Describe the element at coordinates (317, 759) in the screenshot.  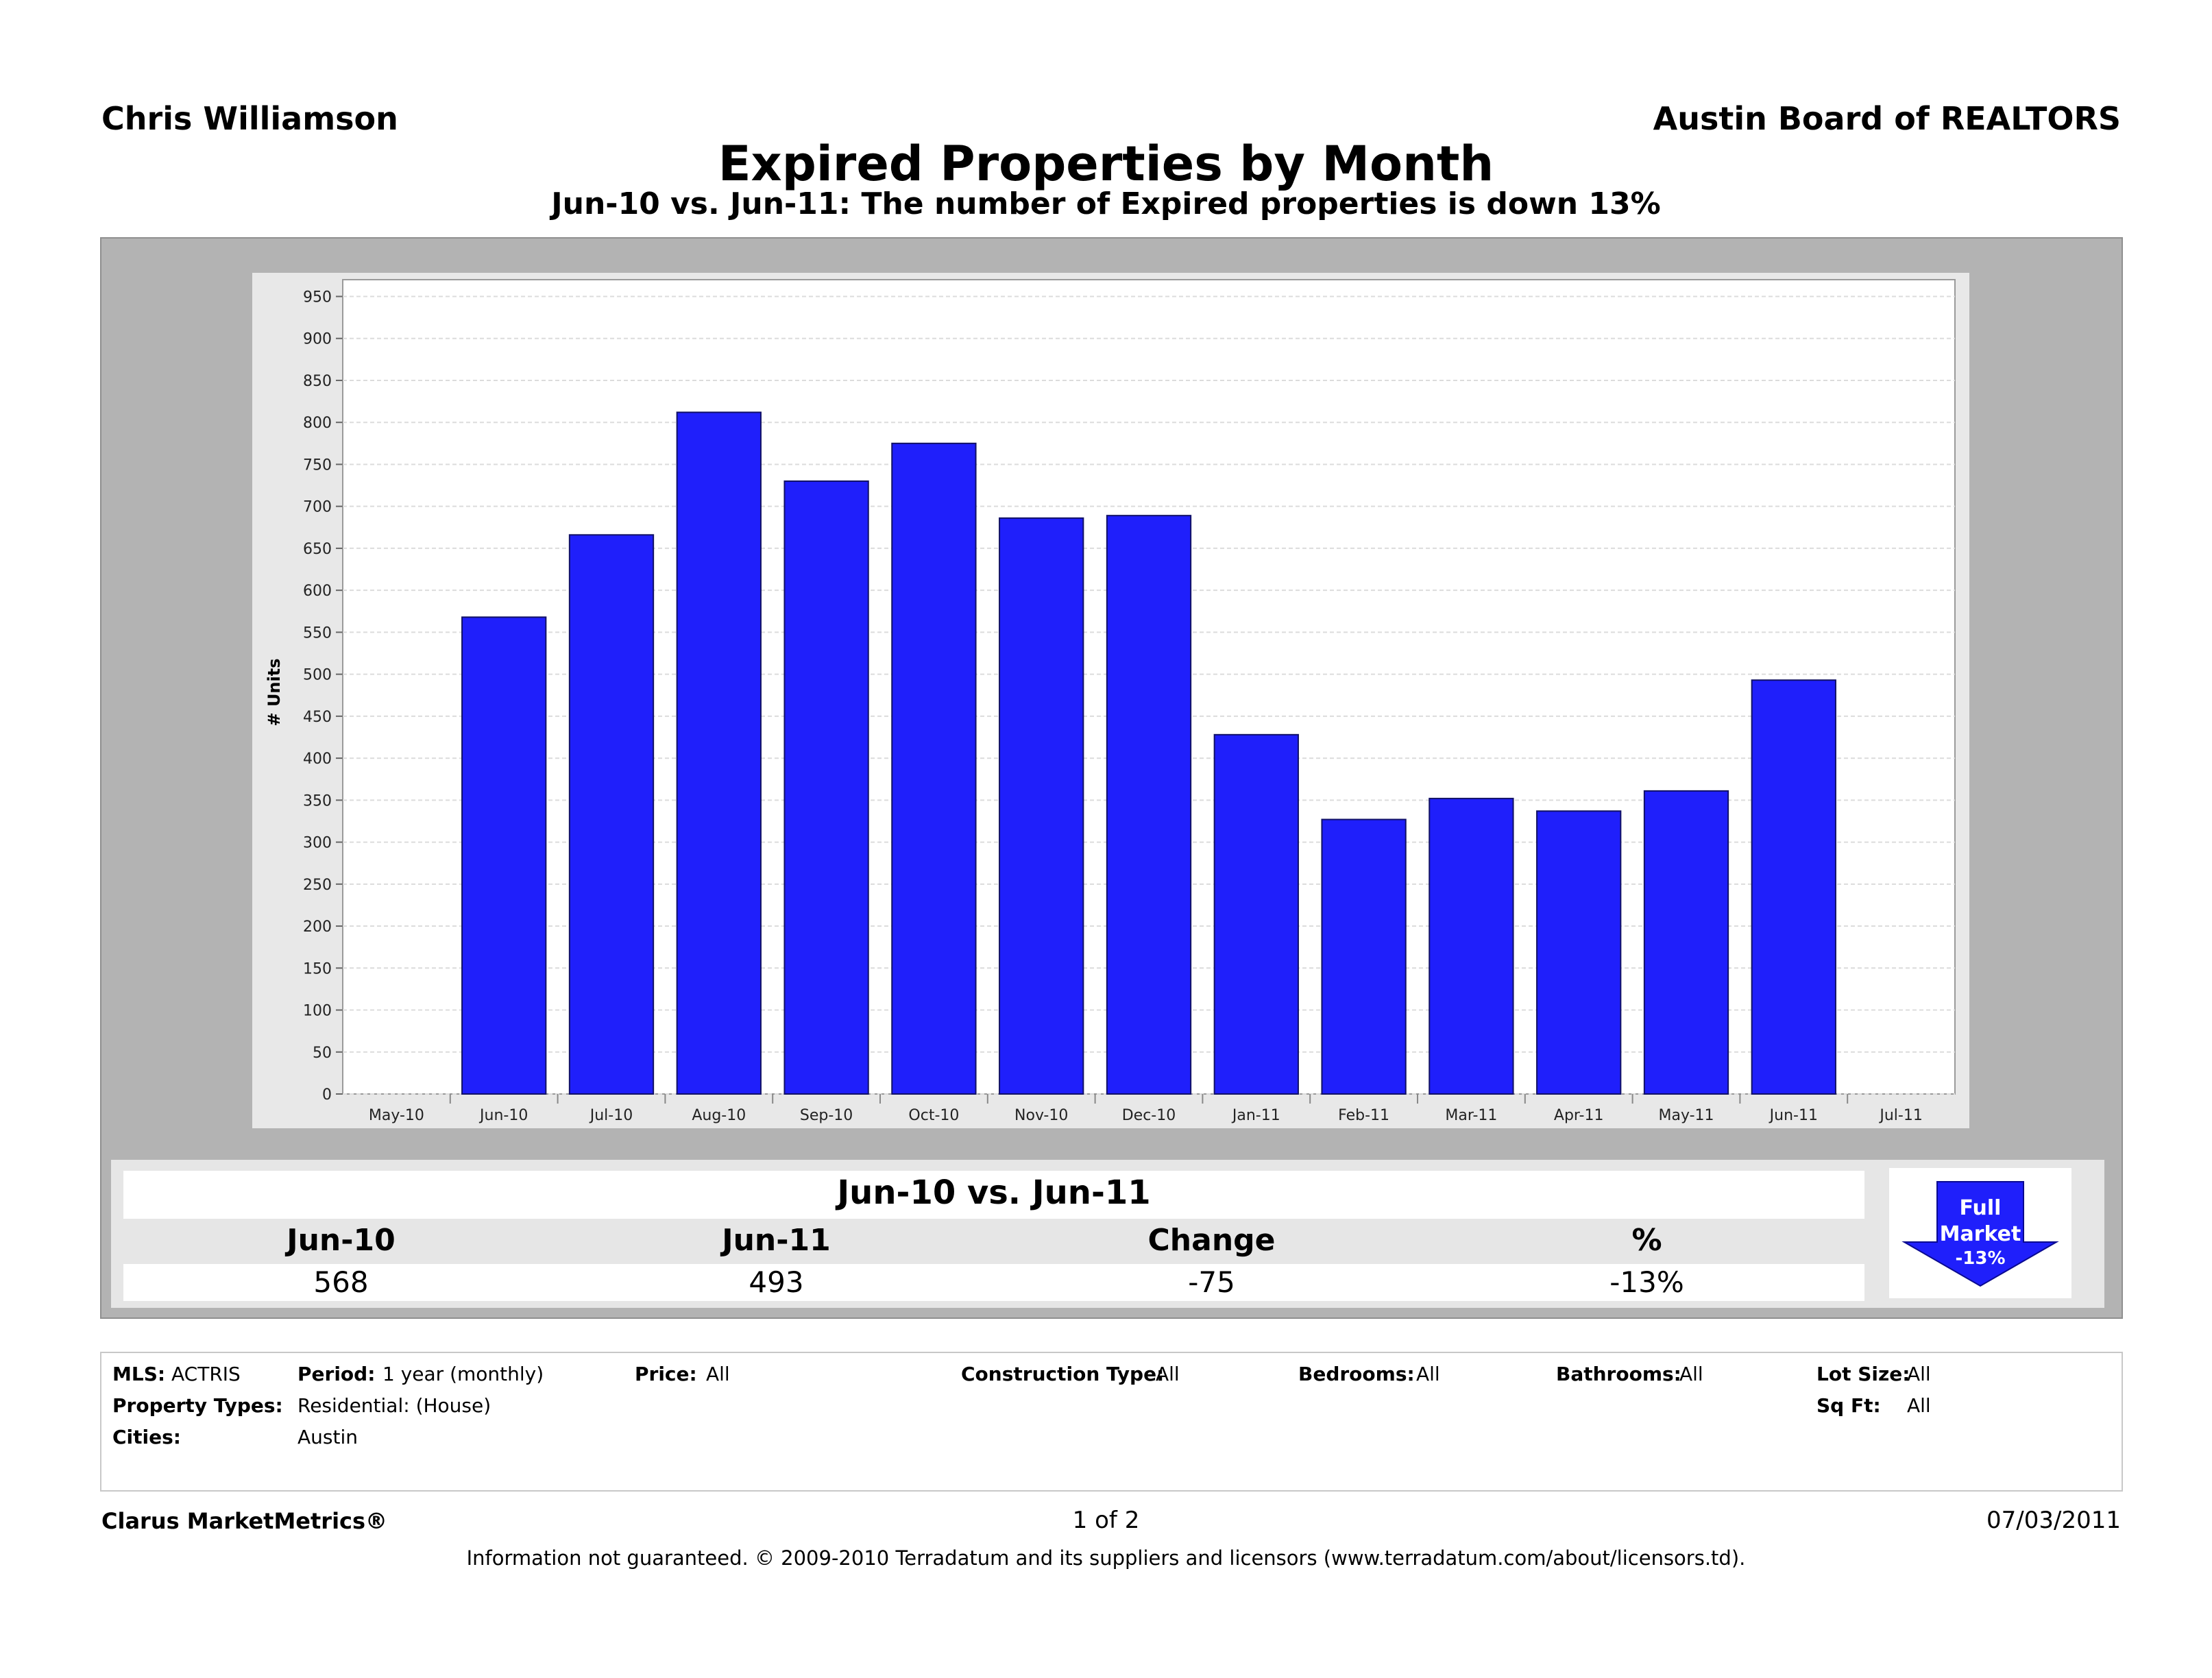
I see `y-tick-label: 400` at that location.